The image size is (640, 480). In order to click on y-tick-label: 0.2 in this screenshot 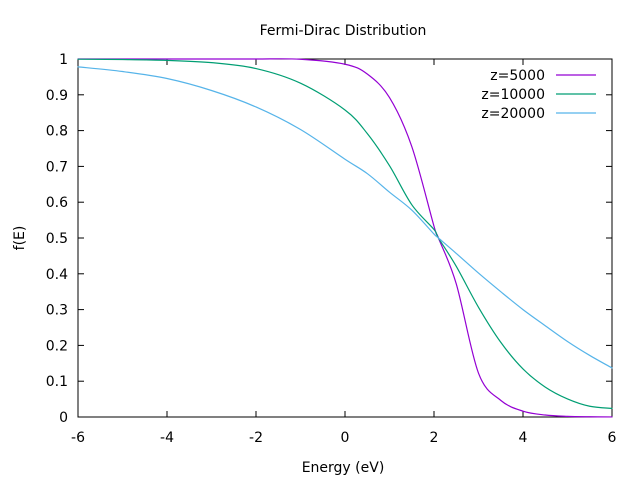, I will do `click(57, 346)`.